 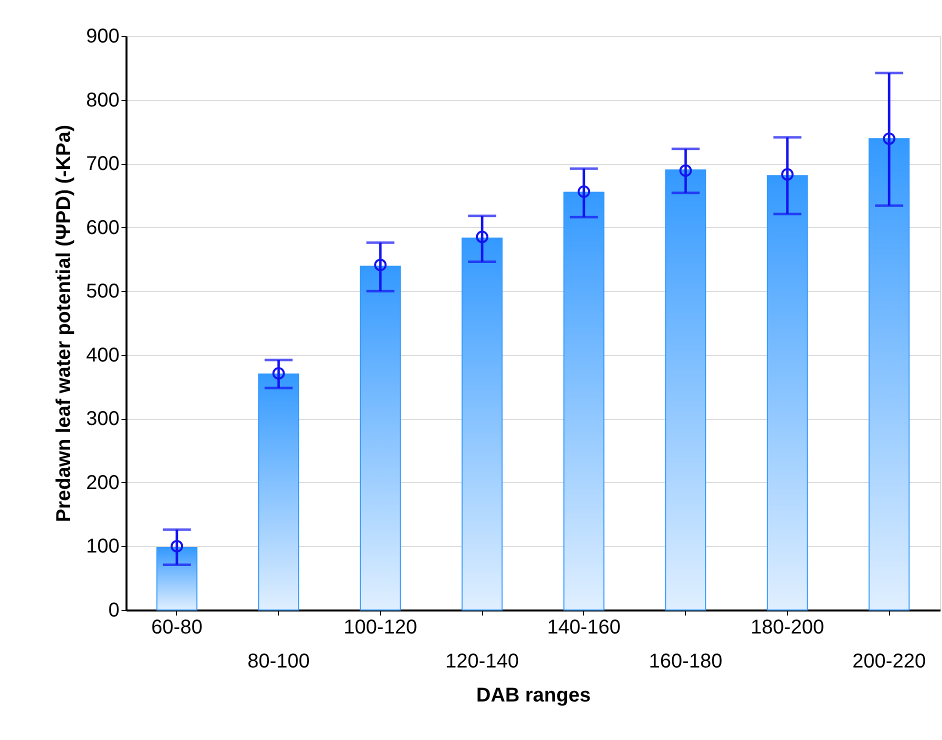 What do you see at coordinates (103, 227) in the screenshot?
I see `y-tick-label: 600` at bounding box center [103, 227].